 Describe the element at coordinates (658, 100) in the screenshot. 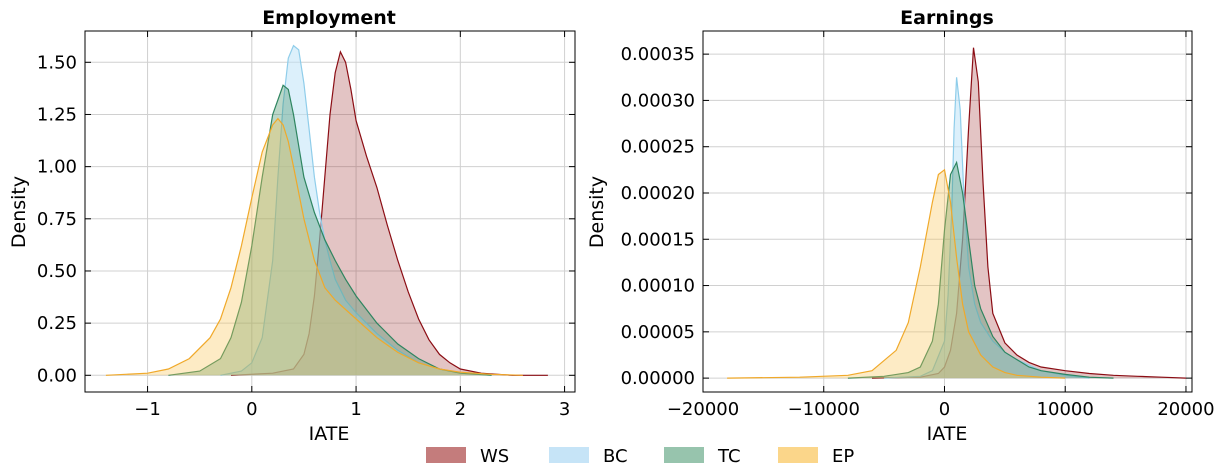

I see `y-tick-label: 0.00030` at that location.